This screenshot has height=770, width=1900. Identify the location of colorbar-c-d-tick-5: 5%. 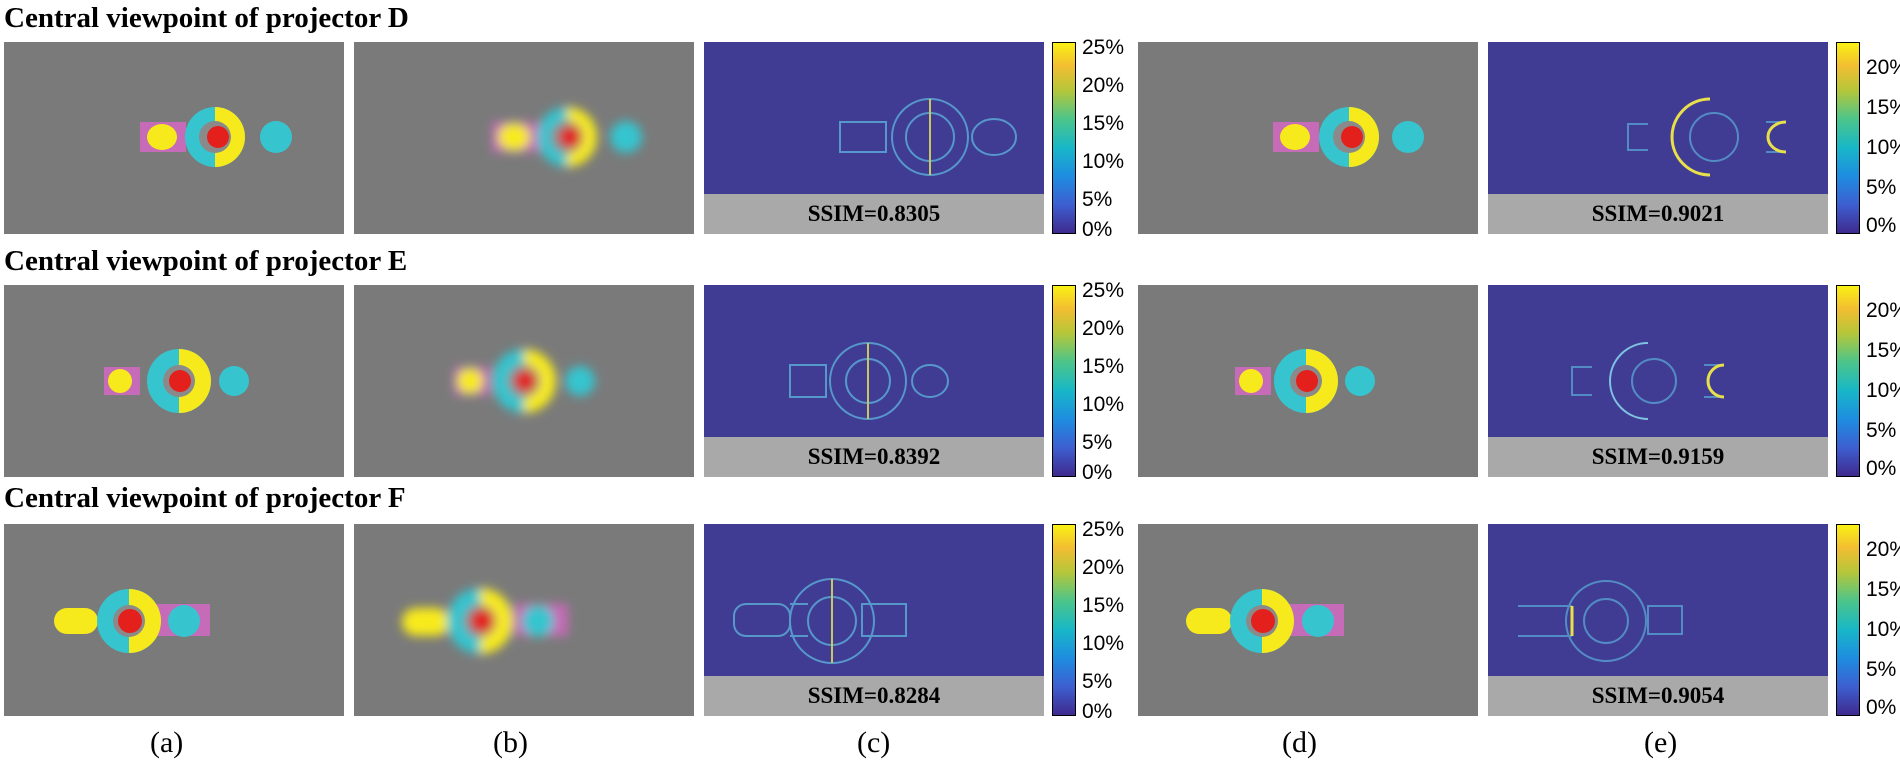
(1097, 199).